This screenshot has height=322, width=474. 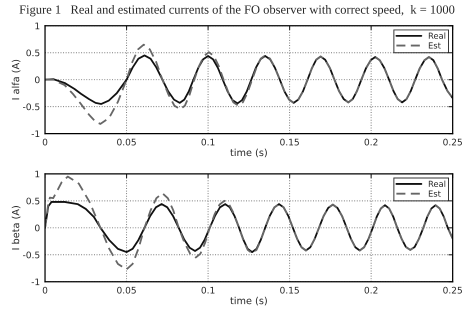 I want to click on y-axis-title: I beta (A), so click(x=16, y=228).